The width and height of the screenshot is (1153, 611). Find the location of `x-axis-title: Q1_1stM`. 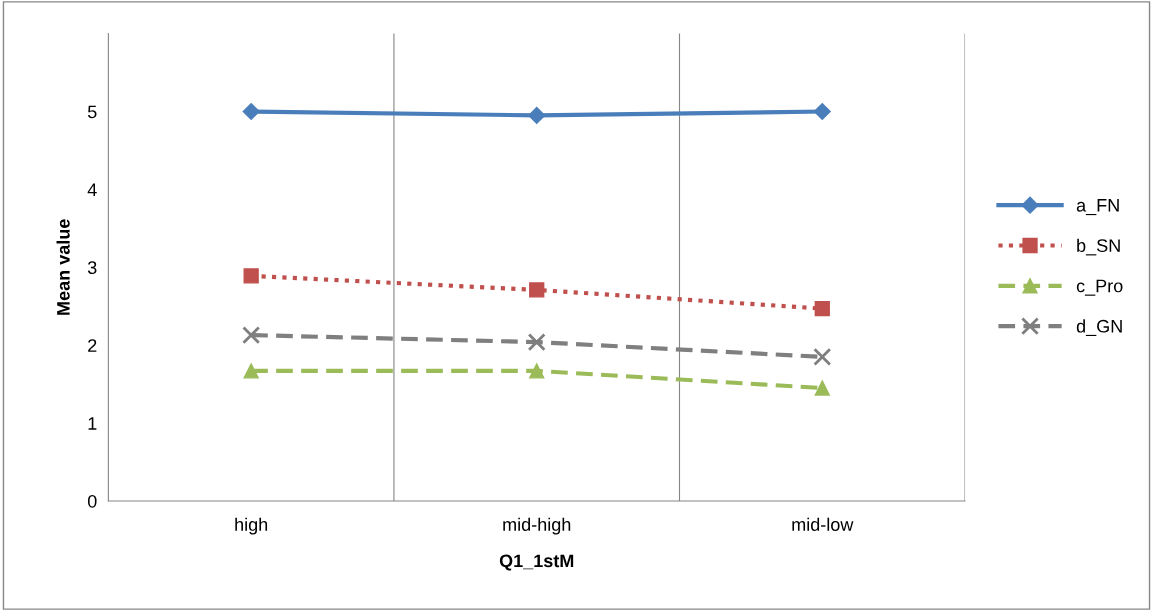

x-axis-title: Q1_1stM is located at coordinates (536, 562).